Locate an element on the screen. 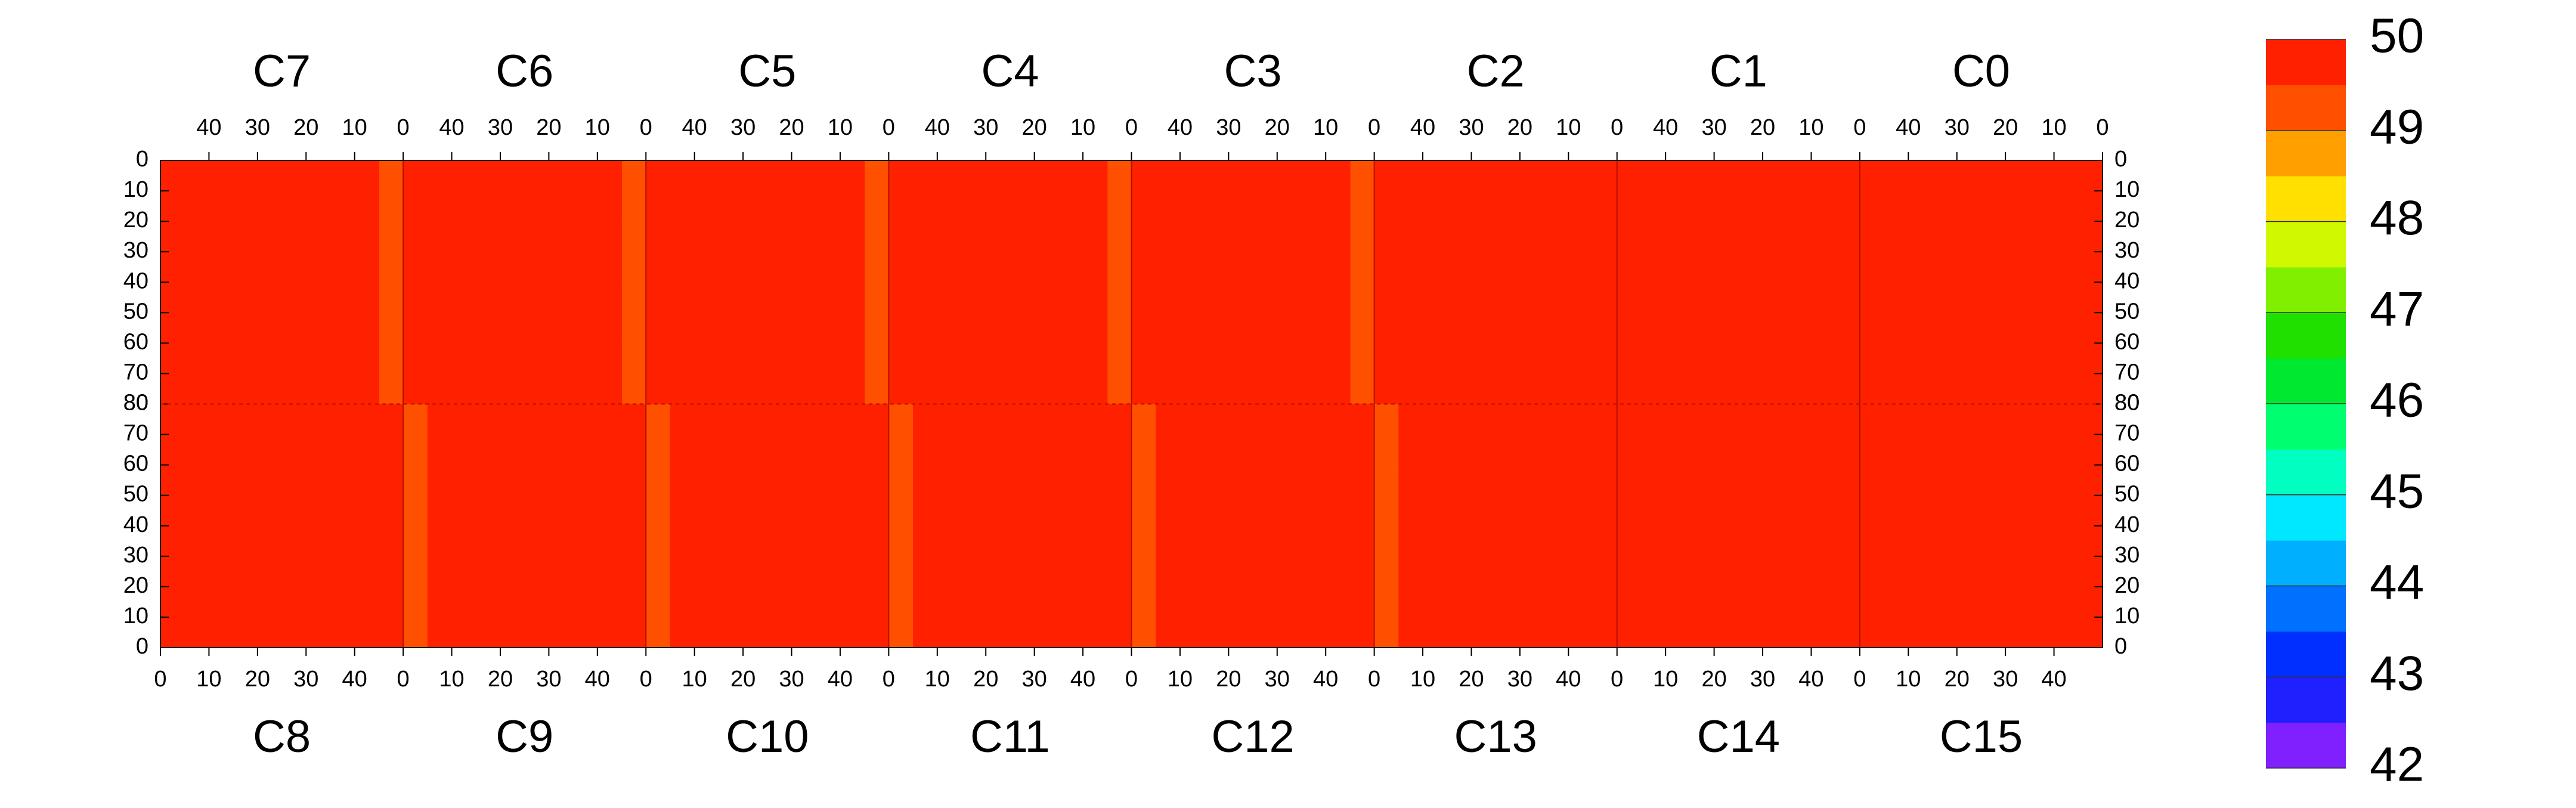 This screenshot has height=808, width=2576. chamber-label: C3 is located at coordinates (1252, 71).